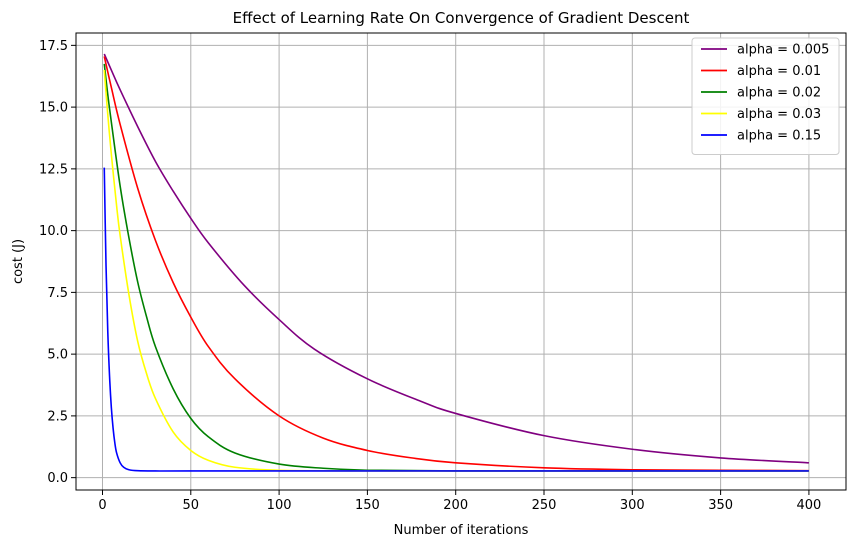  I want to click on legend-label: alpha = 0.005, so click(783, 50).